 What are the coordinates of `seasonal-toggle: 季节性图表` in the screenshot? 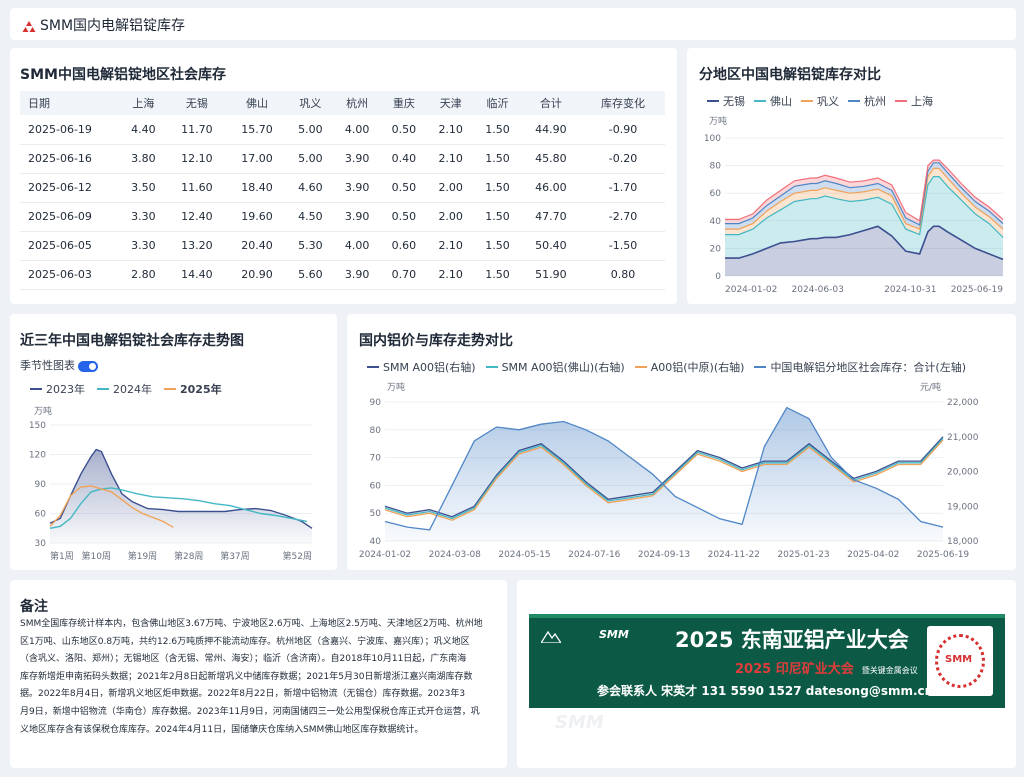 It's located at (59, 365).